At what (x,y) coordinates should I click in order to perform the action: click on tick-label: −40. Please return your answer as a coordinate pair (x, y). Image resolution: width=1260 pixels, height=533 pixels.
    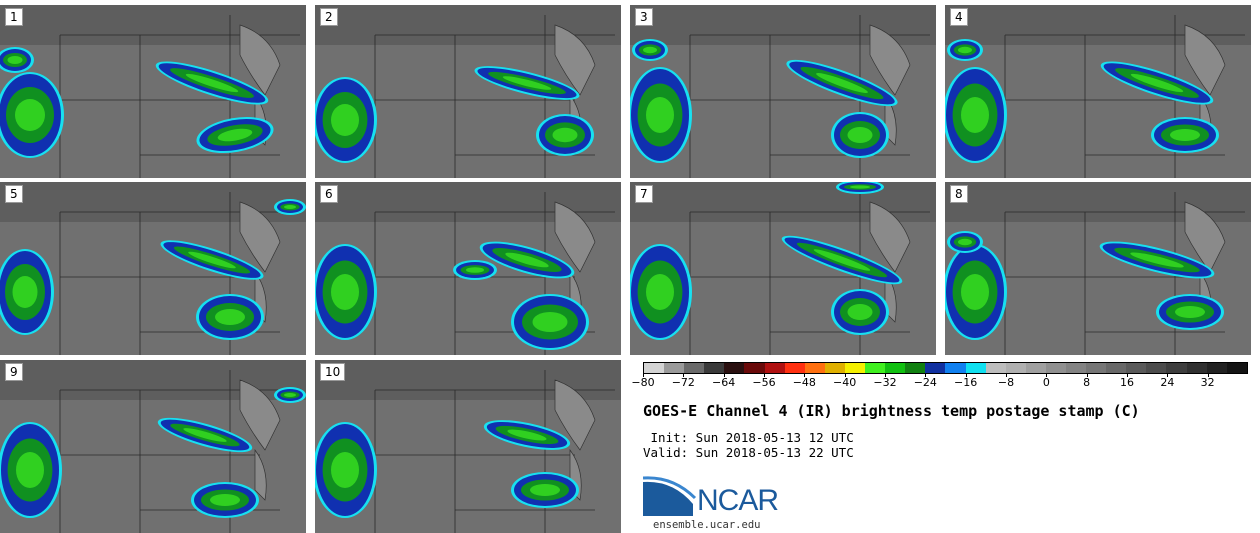
    Looking at the image, I should click on (845, 382).